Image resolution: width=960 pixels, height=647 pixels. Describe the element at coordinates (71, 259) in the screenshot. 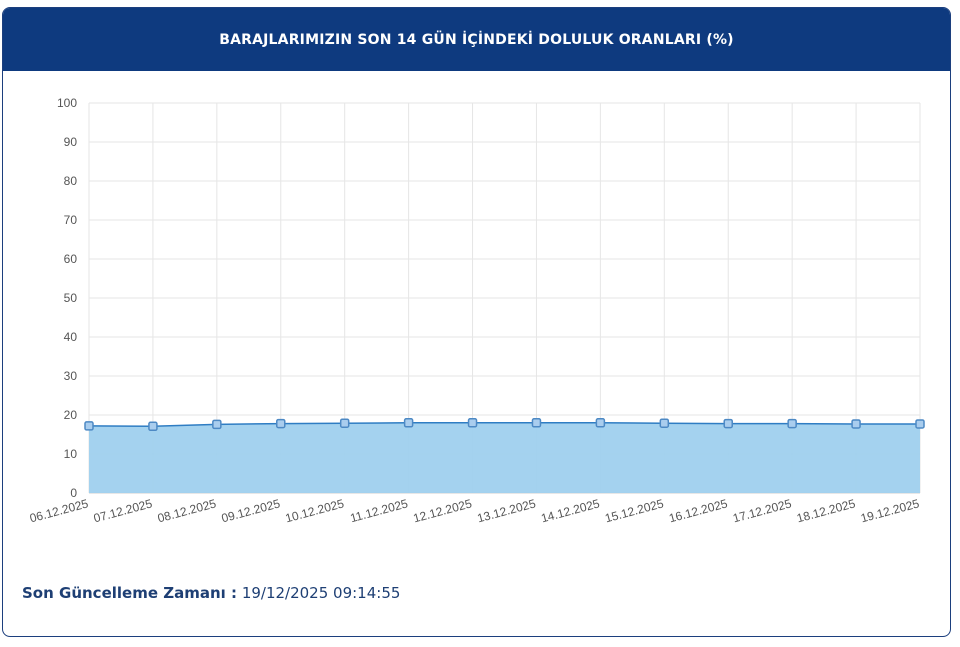

I see `y-tick-label: 60` at that location.